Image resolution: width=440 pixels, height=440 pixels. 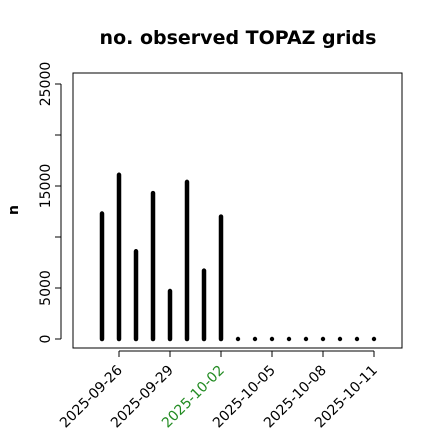 I want to click on y-axis: 0 5000 15000 25000, so click(x=50, y=203).